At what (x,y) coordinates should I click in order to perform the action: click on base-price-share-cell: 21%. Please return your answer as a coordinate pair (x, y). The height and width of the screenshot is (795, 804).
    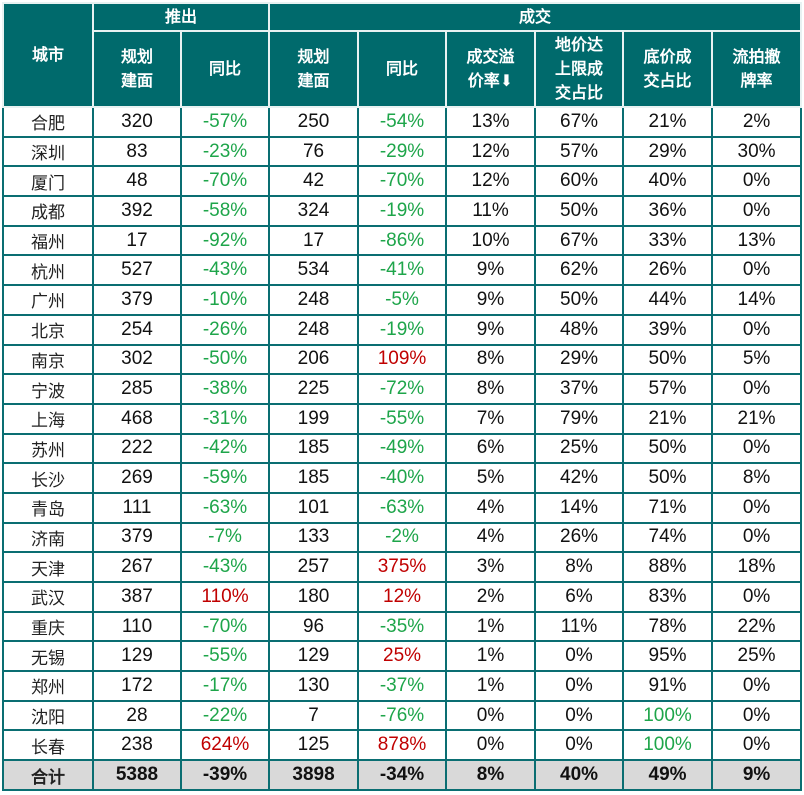
    Looking at the image, I should click on (668, 418).